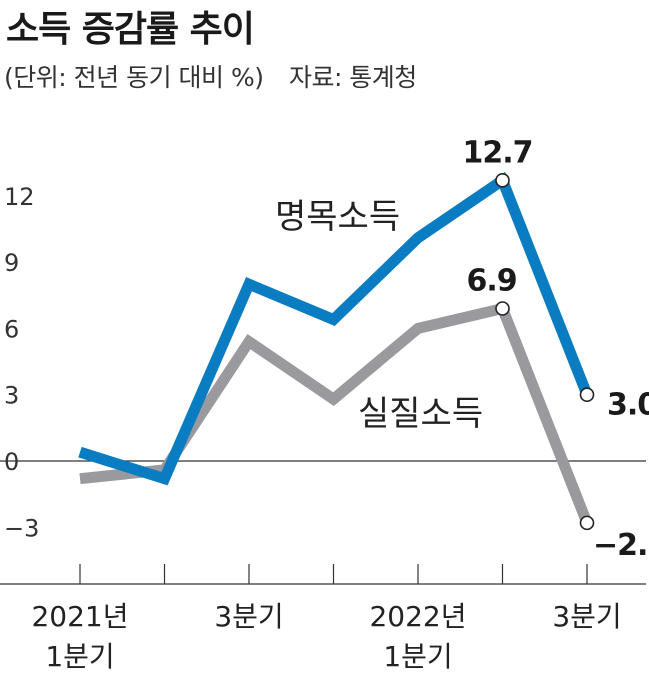 This screenshot has height=677, width=649. Describe the element at coordinates (130, 29) in the screenshot. I see `chart-title: 소득 증감률 추이` at that location.